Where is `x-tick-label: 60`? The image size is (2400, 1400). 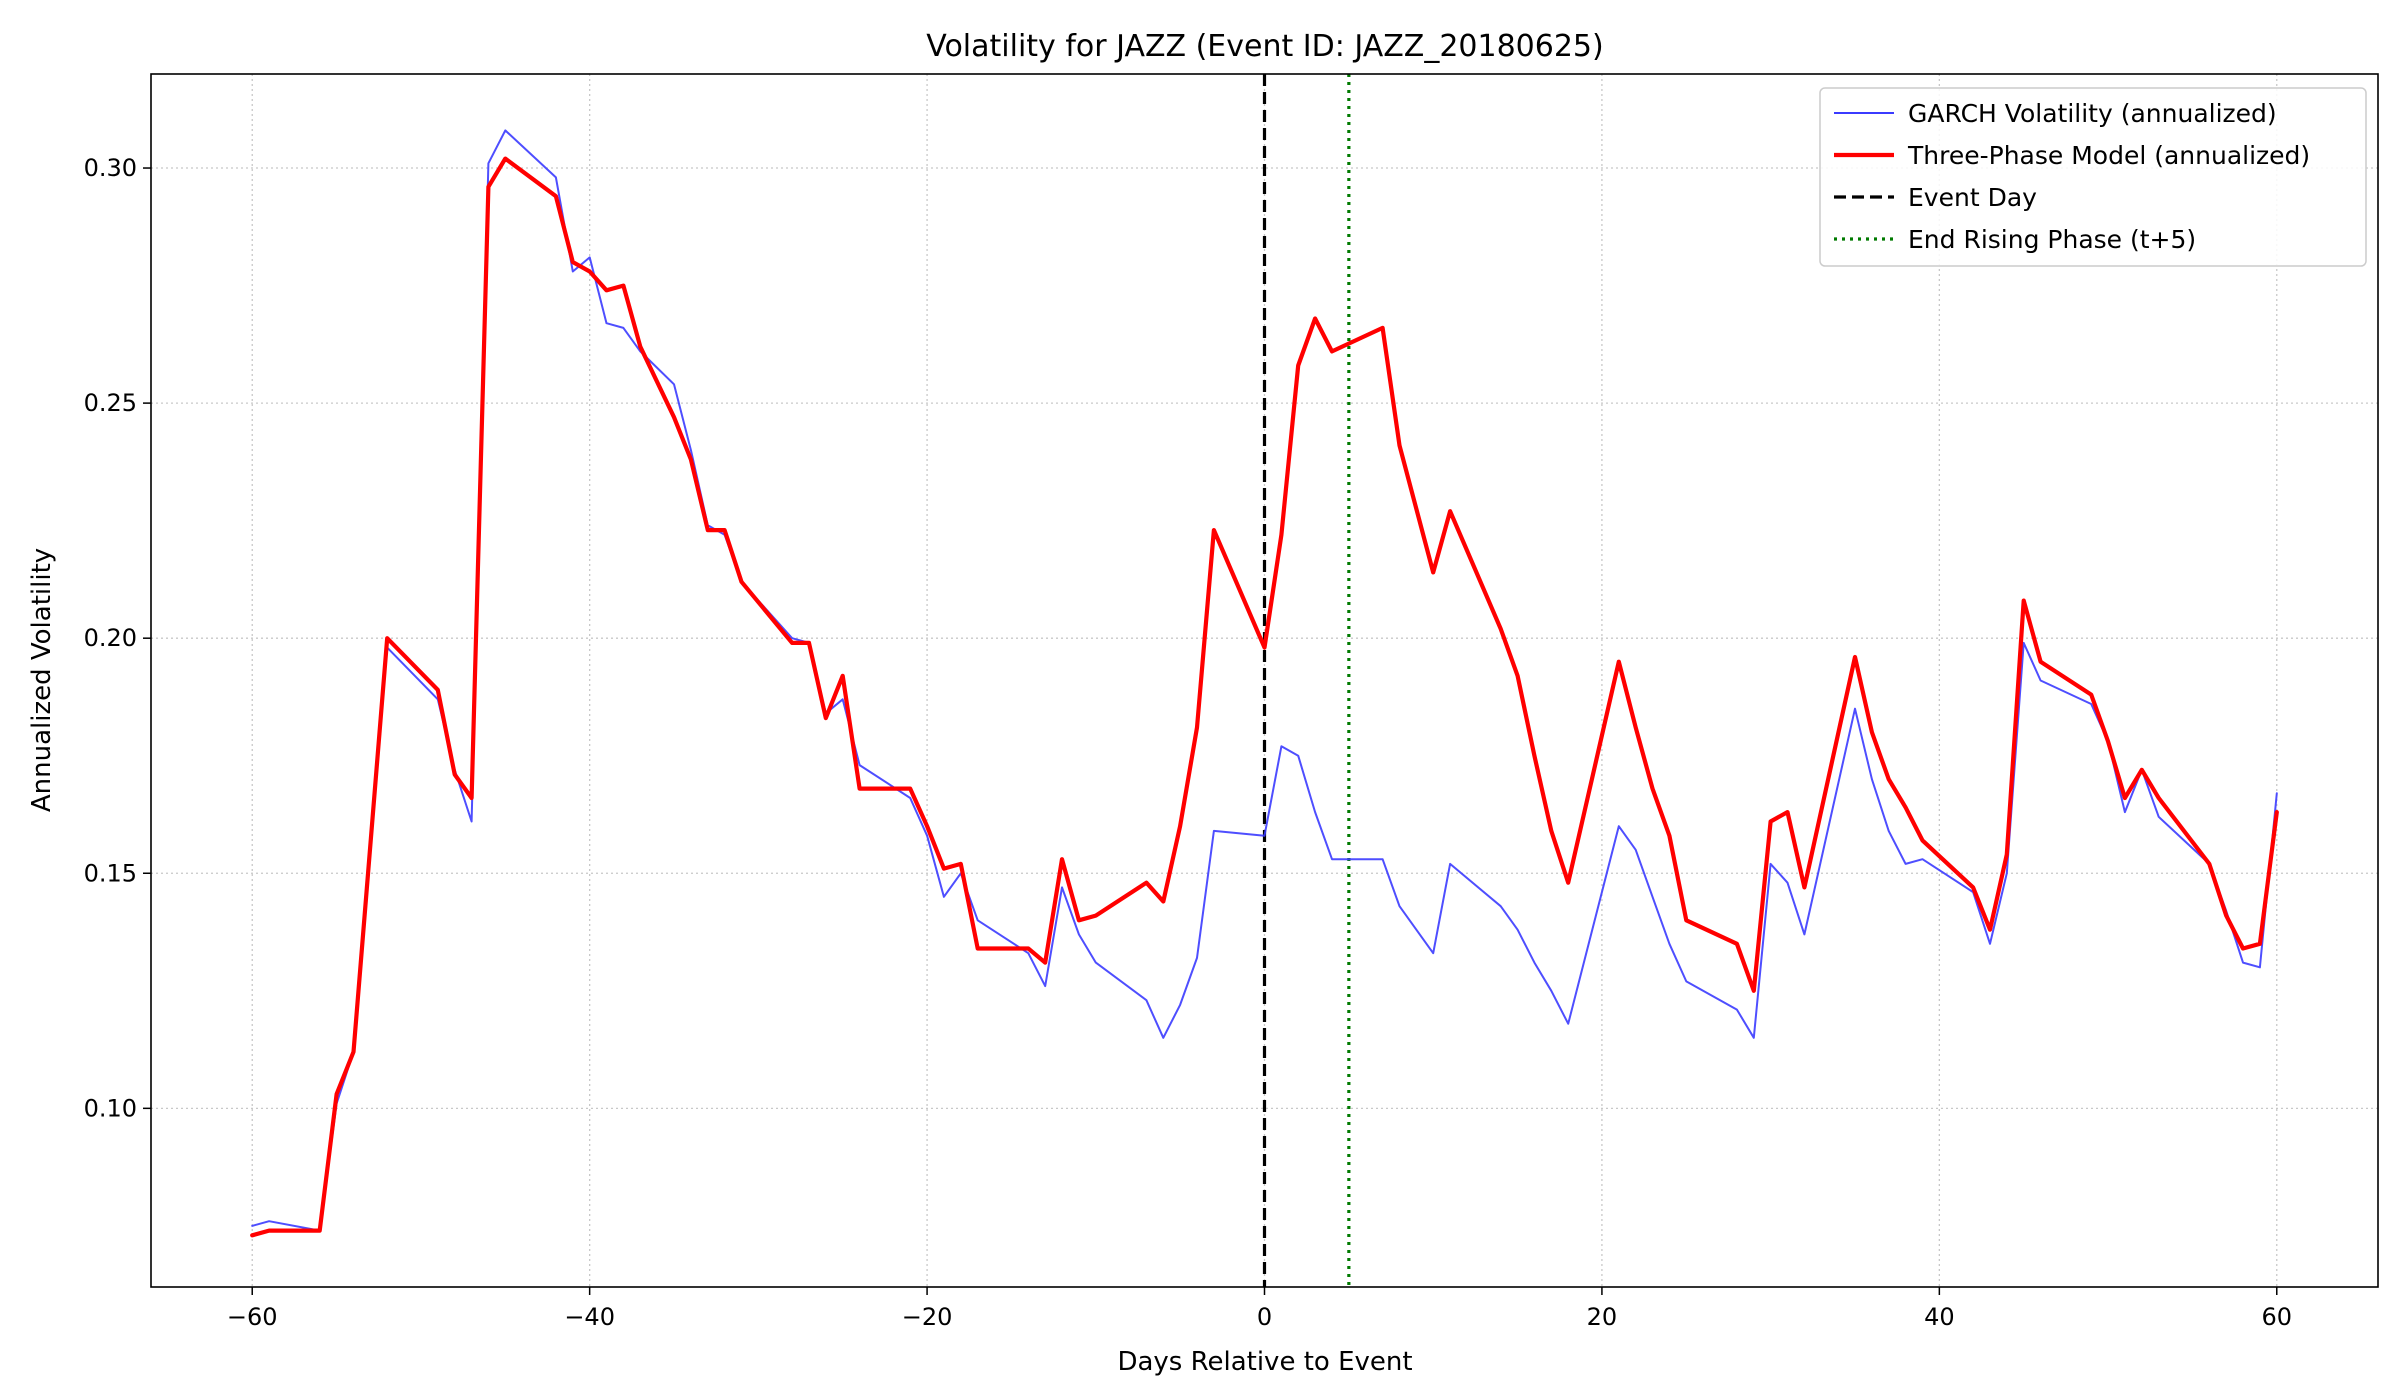
x-tick-label: 60 is located at coordinates (2276, 1317).